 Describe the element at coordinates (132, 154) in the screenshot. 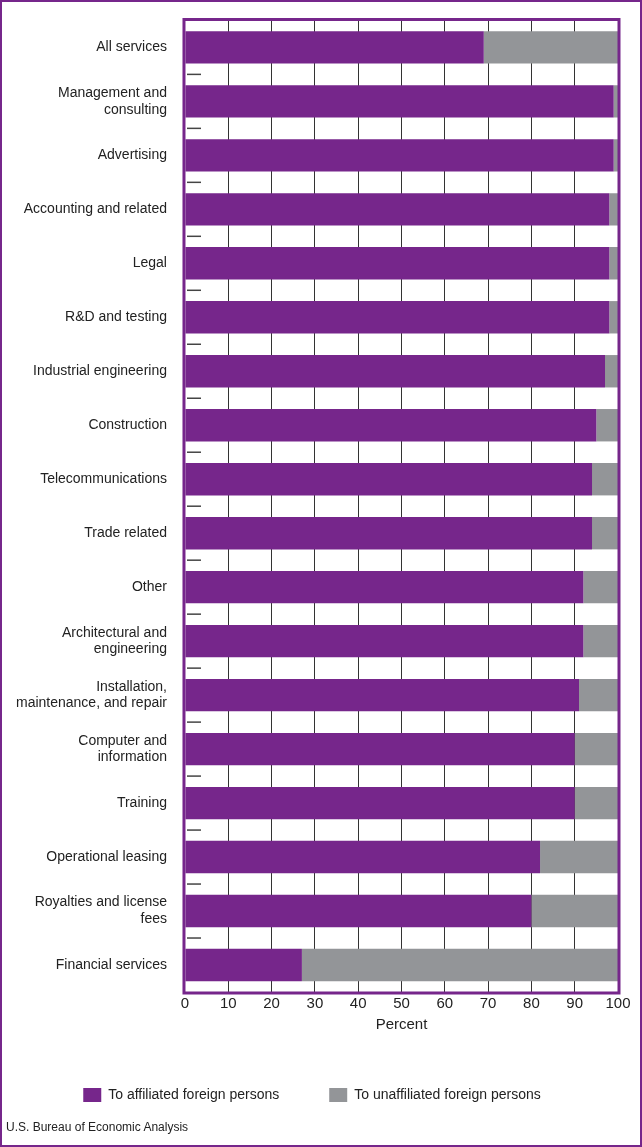

I see `y-tick-label: Advertising` at that location.